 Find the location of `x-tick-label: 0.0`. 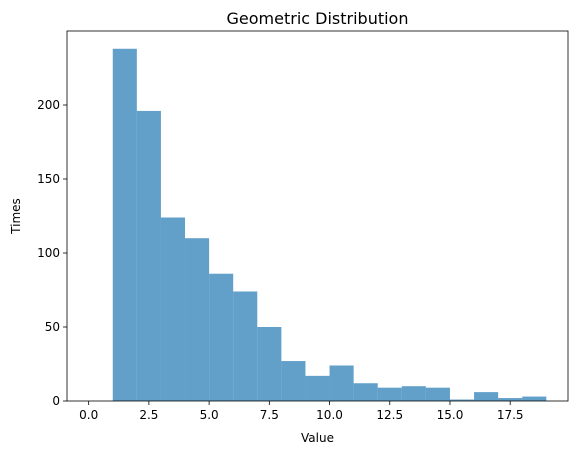

x-tick-label: 0.0 is located at coordinates (88, 415).